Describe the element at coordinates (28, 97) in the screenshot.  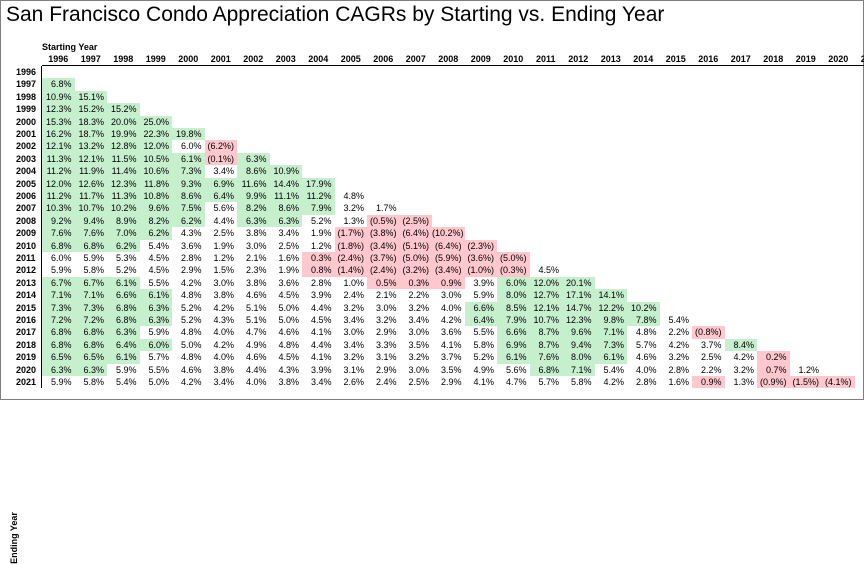
I see `row-header-1998: 1998` at that location.